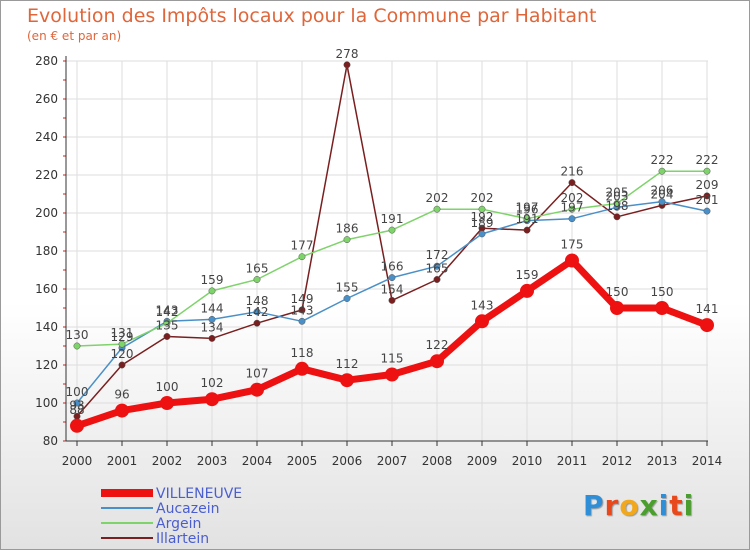  What do you see at coordinates (46, 175) in the screenshot?
I see `y-tick-label: 220` at bounding box center [46, 175].